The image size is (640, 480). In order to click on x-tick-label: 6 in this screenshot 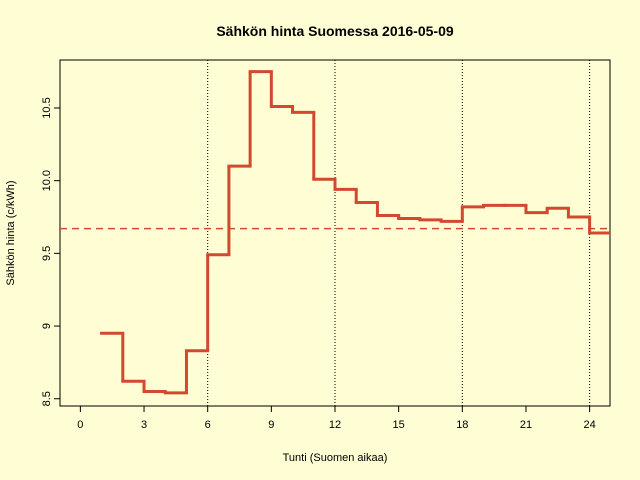, I will do `click(208, 425)`.